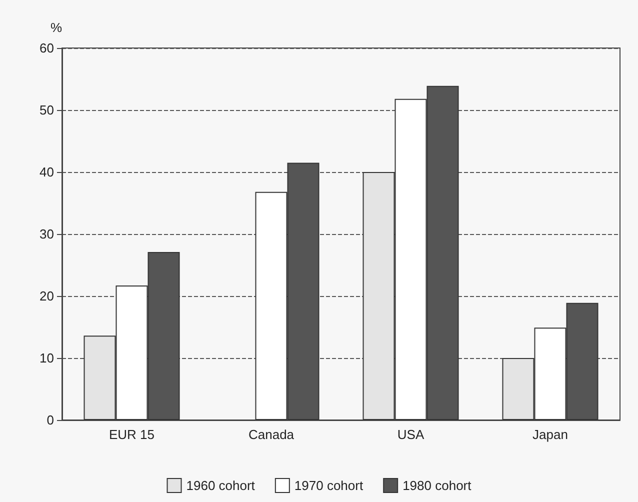  What do you see at coordinates (550, 434) in the screenshot?
I see `x-tick-label: Japan` at bounding box center [550, 434].